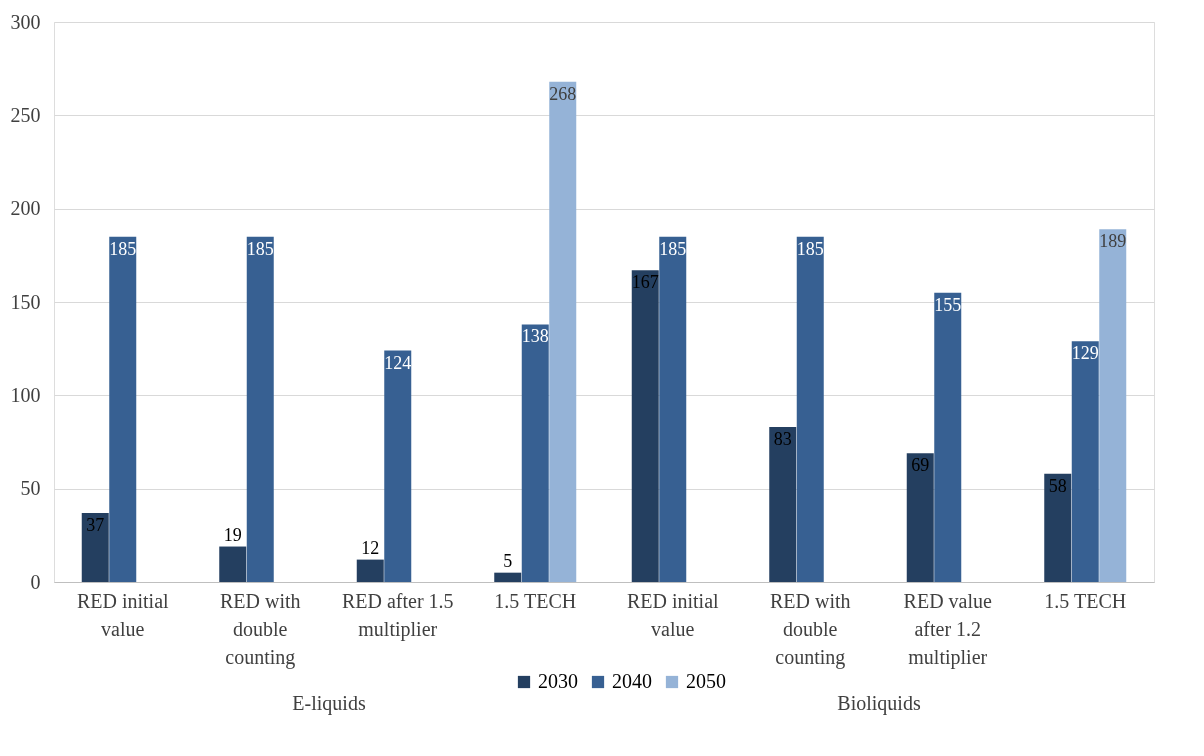 Image resolution: width=1204 pixels, height=756 pixels. Describe the element at coordinates (232, 534) in the screenshot. I see `data-label: 19` at that location.